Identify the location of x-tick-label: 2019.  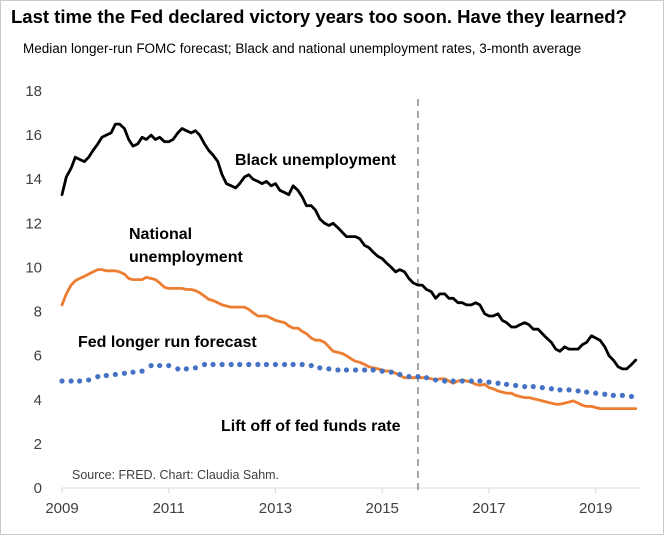
(595, 508).